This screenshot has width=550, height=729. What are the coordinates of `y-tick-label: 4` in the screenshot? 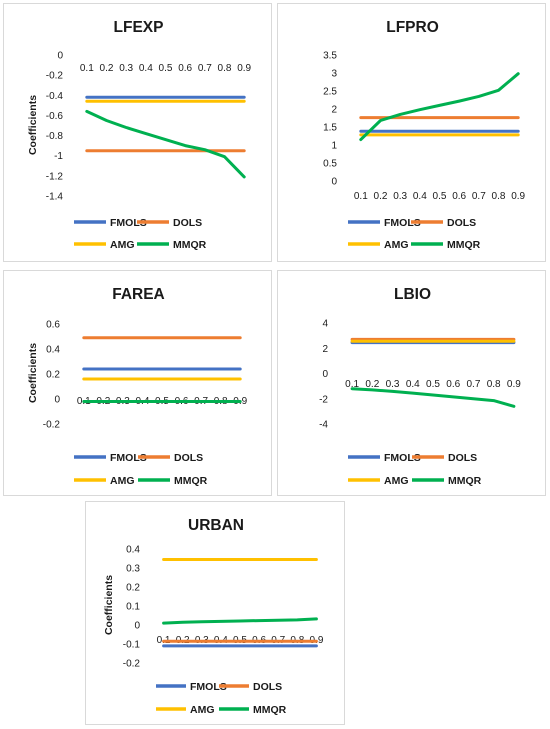 It's located at (325, 324).